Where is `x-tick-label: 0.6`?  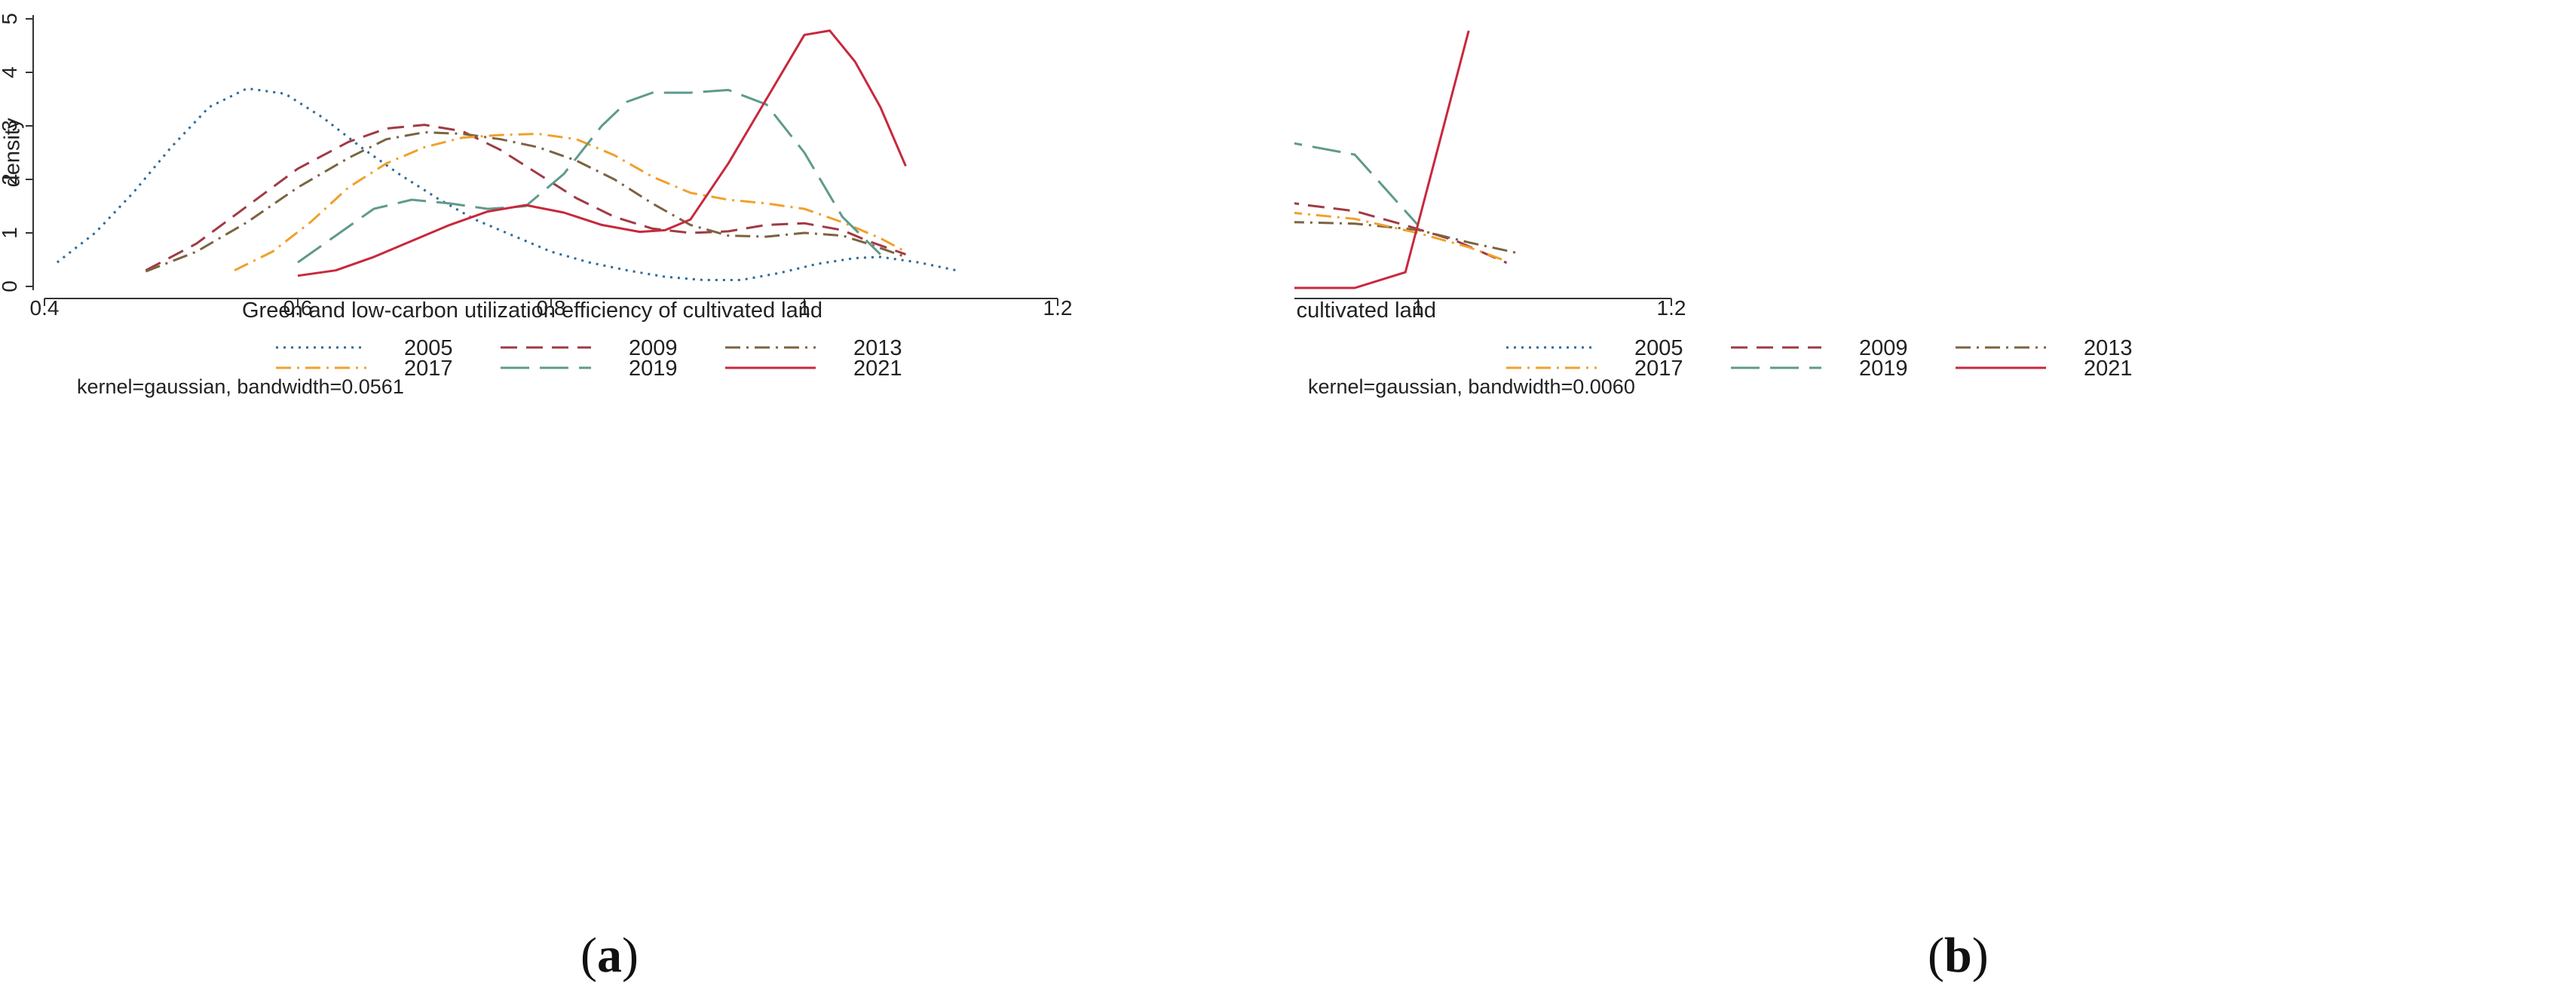 x-tick-label: 0.6 is located at coordinates (298, 308).